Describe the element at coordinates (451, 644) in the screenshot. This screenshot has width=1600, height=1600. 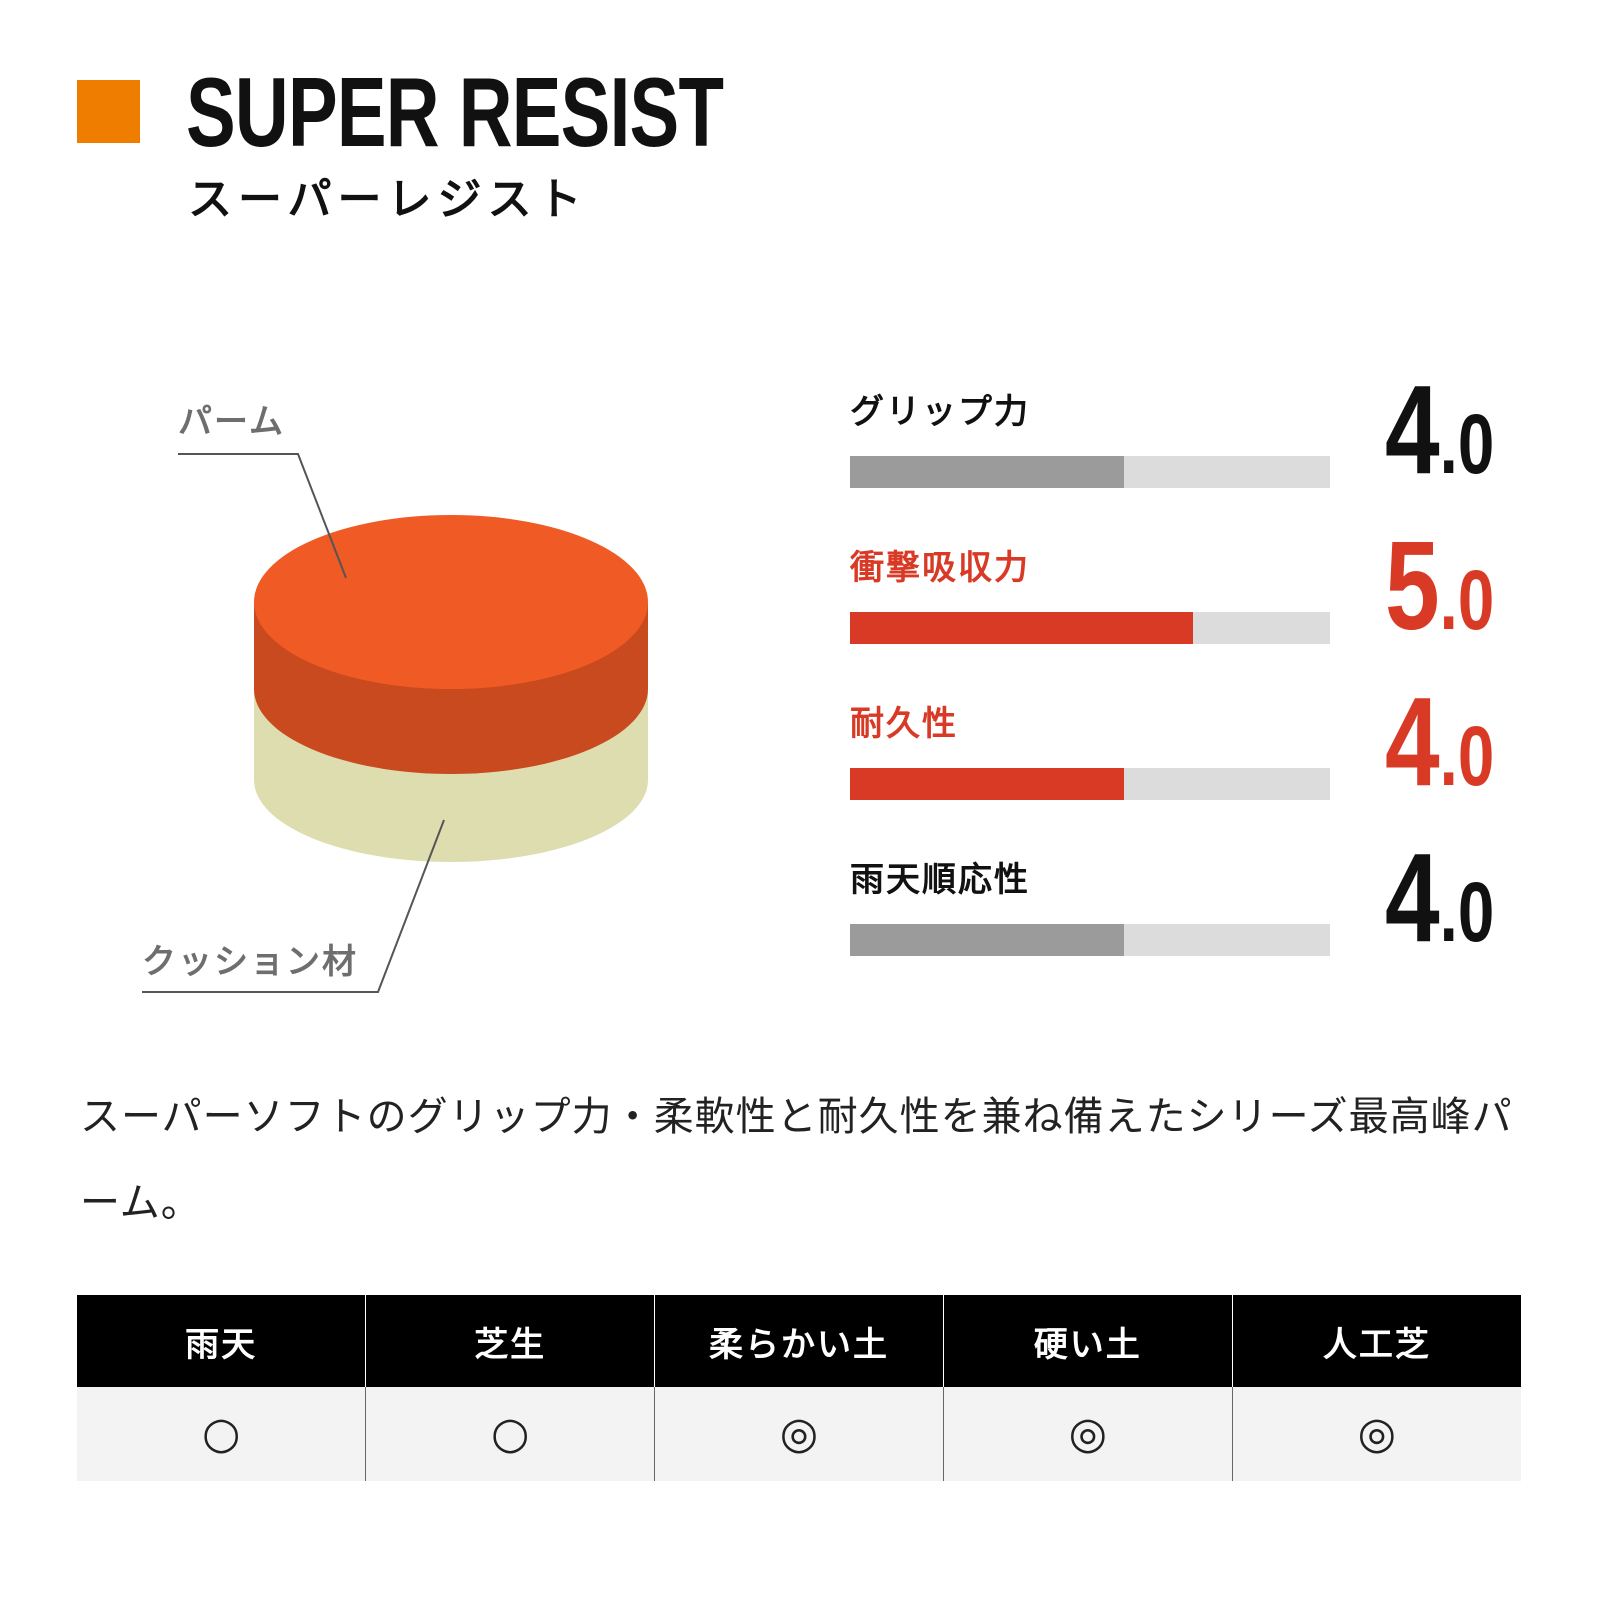
I see `palm-layer` at that location.